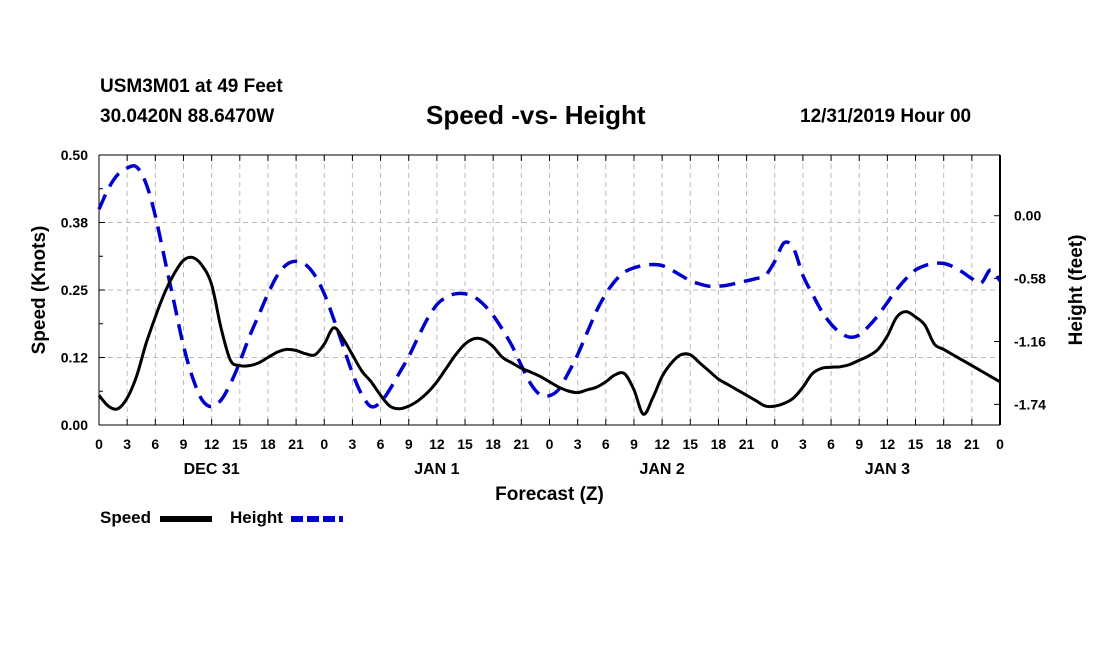 This screenshot has width=1100, height=650. I want to click on y-left-tick-label: 0.00, so click(74, 425).